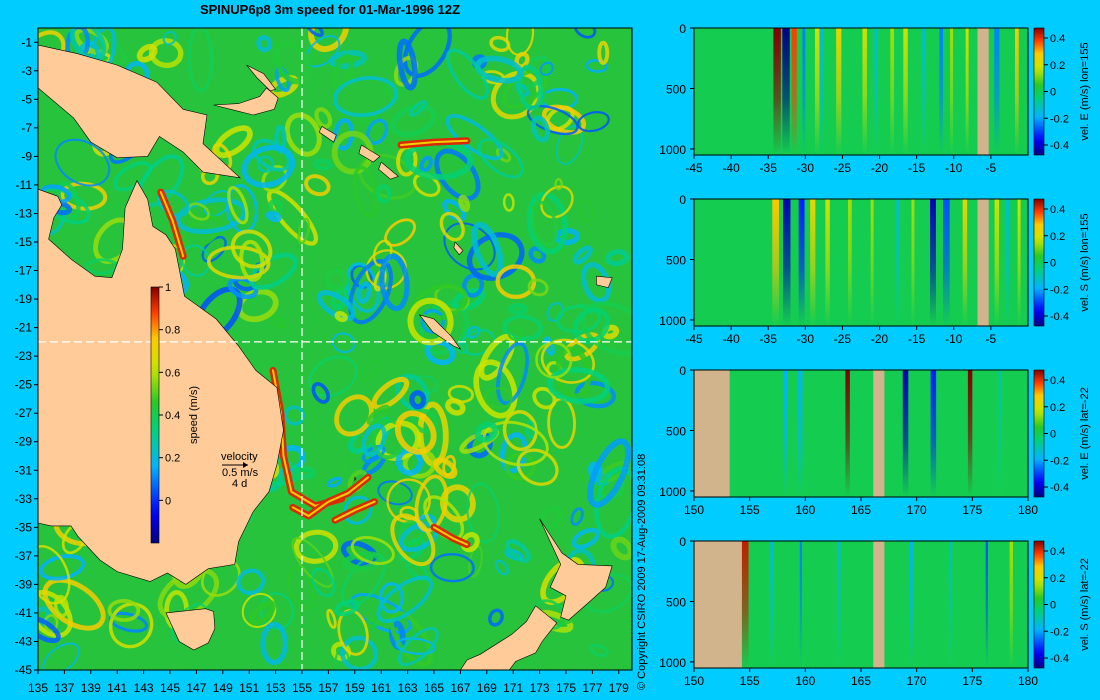 Image resolution: width=1100 pixels, height=700 pixels. What do you see at coordinates (24, 499) in the screenshot?
I see `y-tick-label: -33` at bounding box center [24, 499].